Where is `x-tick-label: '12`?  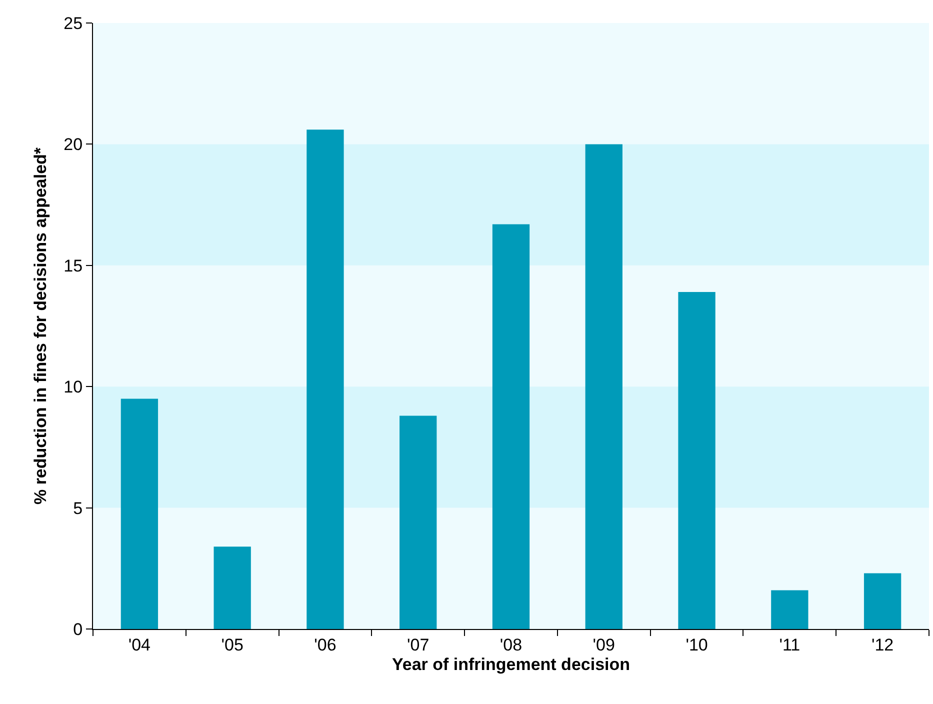 x-tick-label: '12 is located at coordinates (882, 644).